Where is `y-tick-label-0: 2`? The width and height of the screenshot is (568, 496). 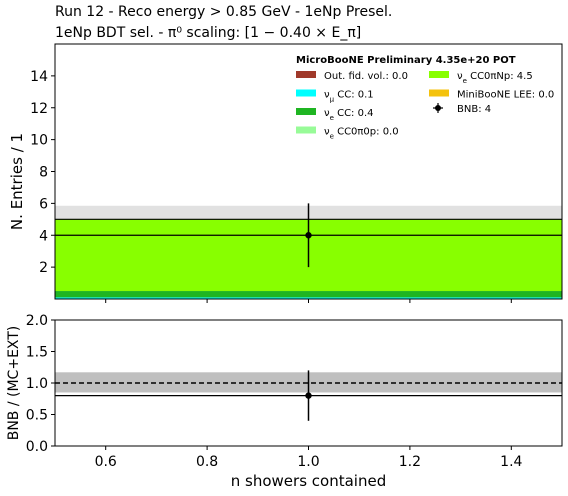 y-tick-label-0: 2 is located at coordinates (43, 268).